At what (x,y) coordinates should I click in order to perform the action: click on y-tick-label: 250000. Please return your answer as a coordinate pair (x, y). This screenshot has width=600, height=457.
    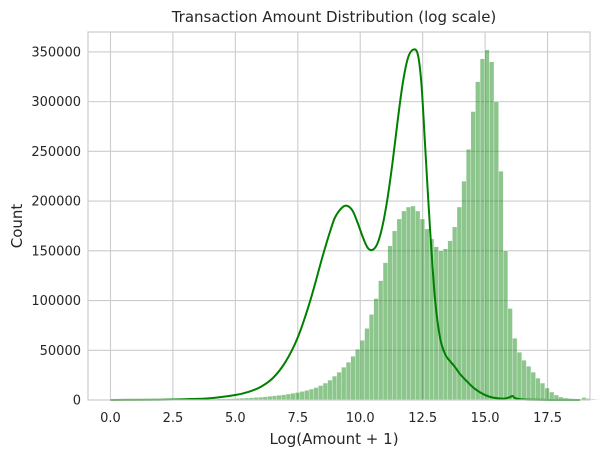
    Looking at the image, I should click on (56, 152).